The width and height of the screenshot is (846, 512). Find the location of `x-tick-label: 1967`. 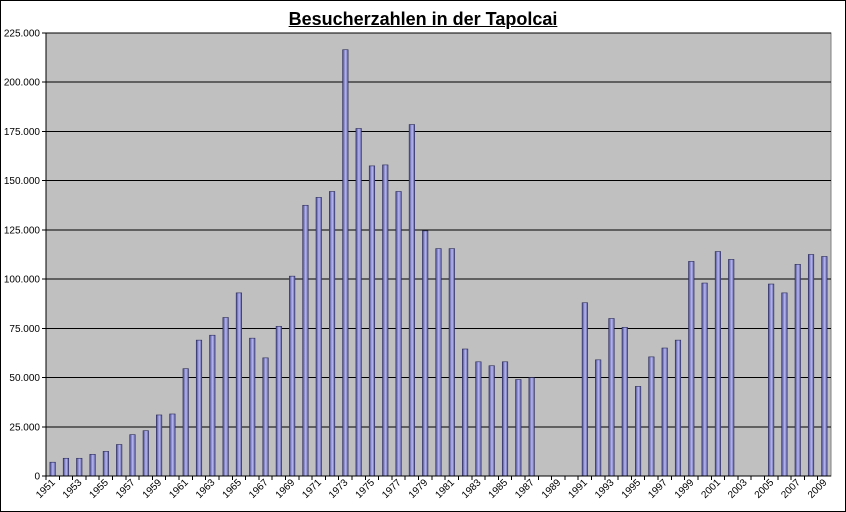

x-tick-label: 1967 is located at coordinates (259, 489).